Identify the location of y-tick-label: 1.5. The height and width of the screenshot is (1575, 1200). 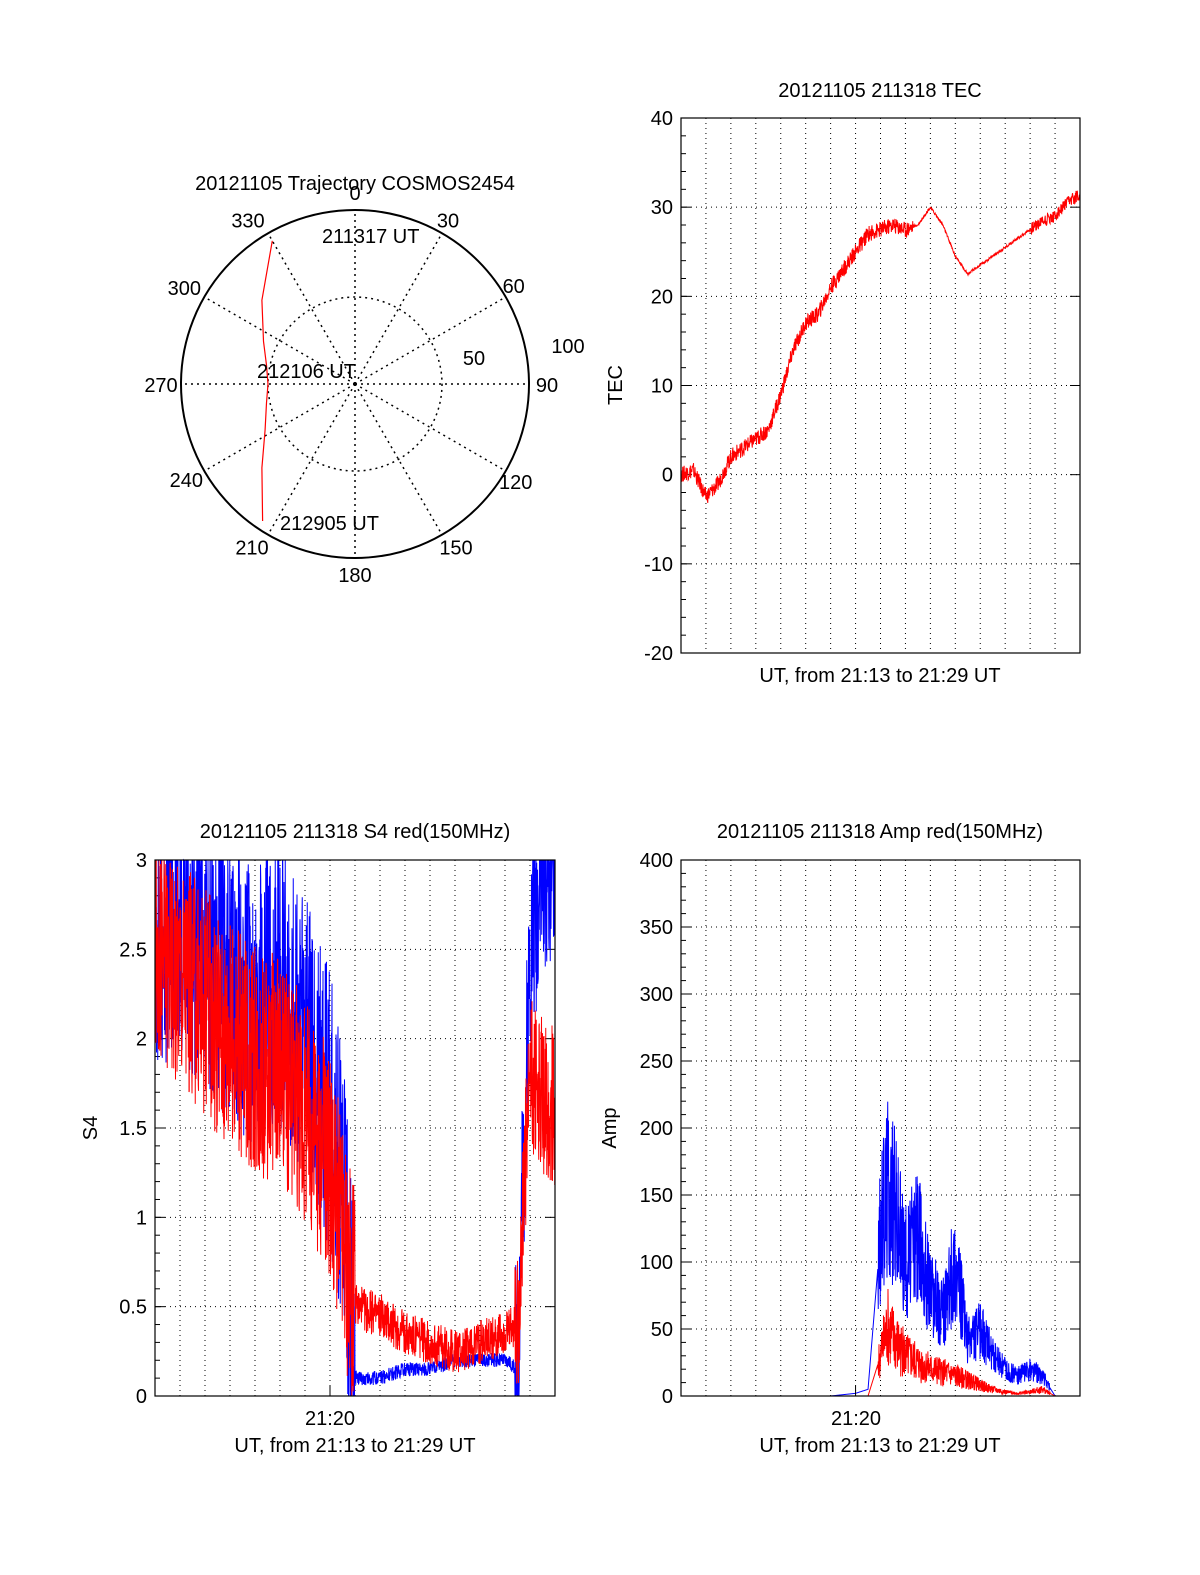
(133, 1129).